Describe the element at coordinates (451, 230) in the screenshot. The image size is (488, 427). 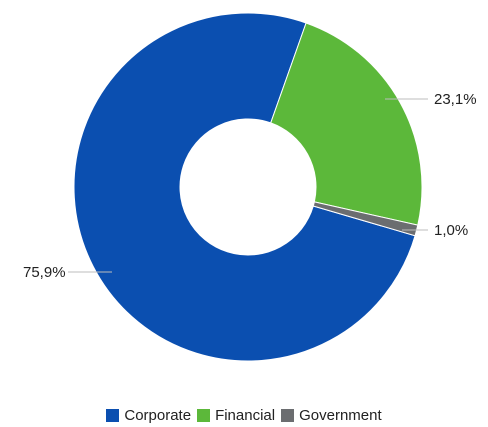
I see `data-label-government: 1,0%` at that location.